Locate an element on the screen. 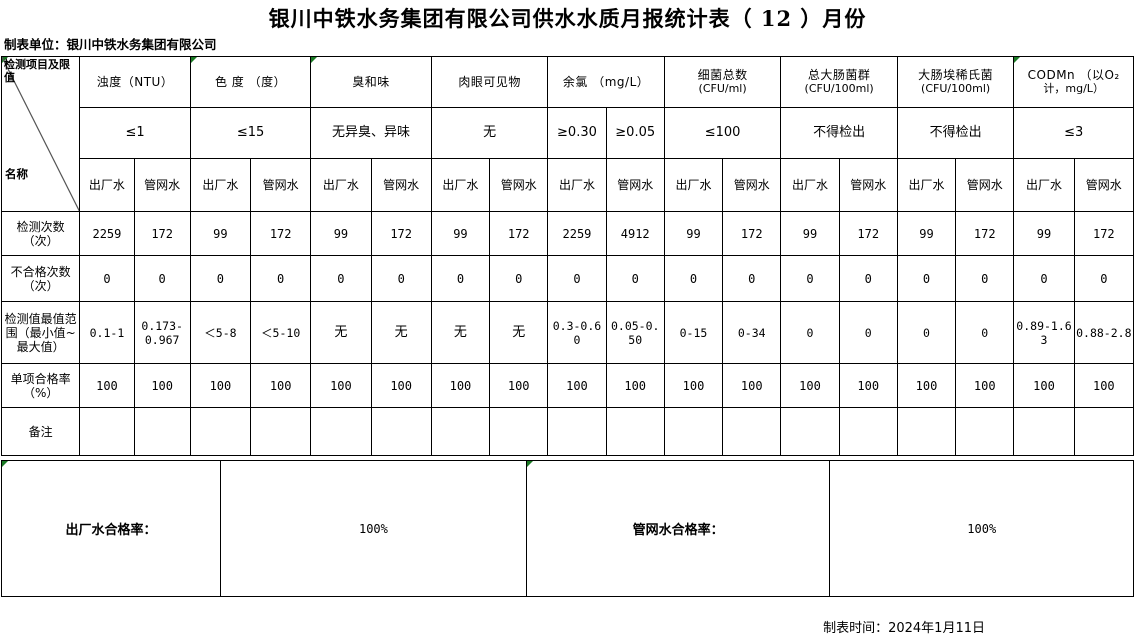  column-header-param-7: 大肠埃稀氏菌 (CFU/100ml) is located at coordinates (955, 82).